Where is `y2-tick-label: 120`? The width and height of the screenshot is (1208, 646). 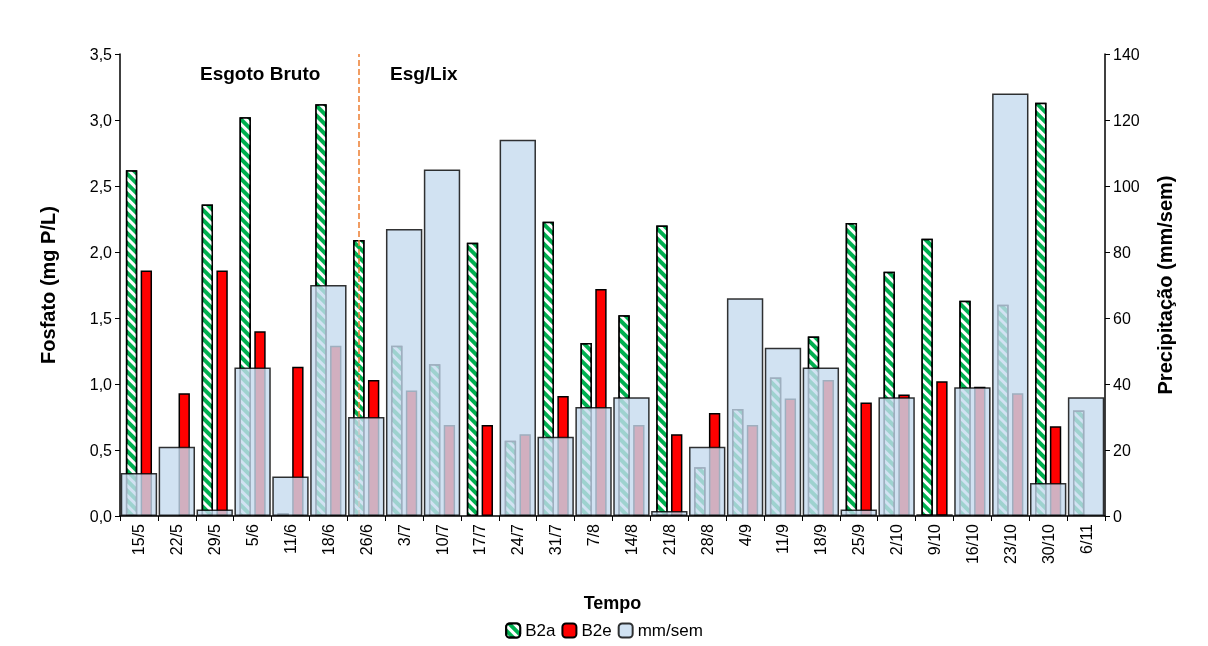 y2-tick-label: 120 is located at coordinates (1126, 120).